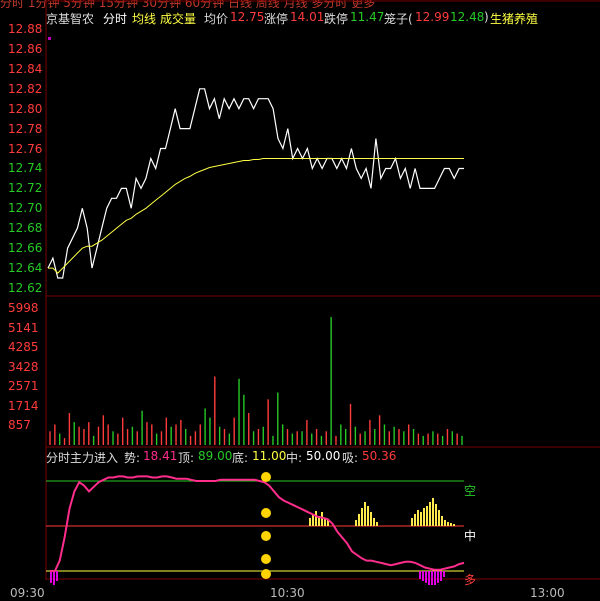  What do you see at coordinates (25, 108) in the screenshot?
I see `price-tick-label: 12.80` at bounding box center [25, 108].